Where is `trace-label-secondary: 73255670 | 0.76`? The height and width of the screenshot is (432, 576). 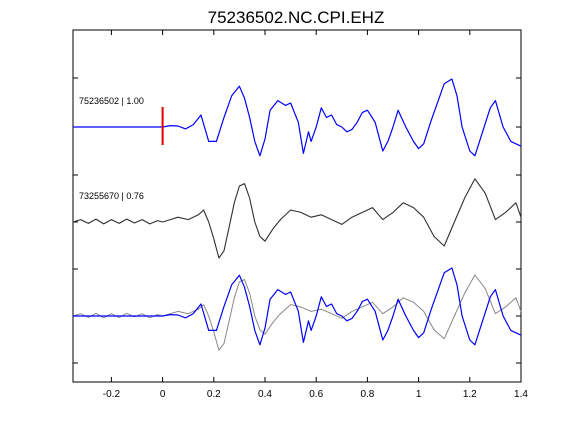 trace-label-secondary: 73255670 | 0.76 is located at coordinates (111, 196).